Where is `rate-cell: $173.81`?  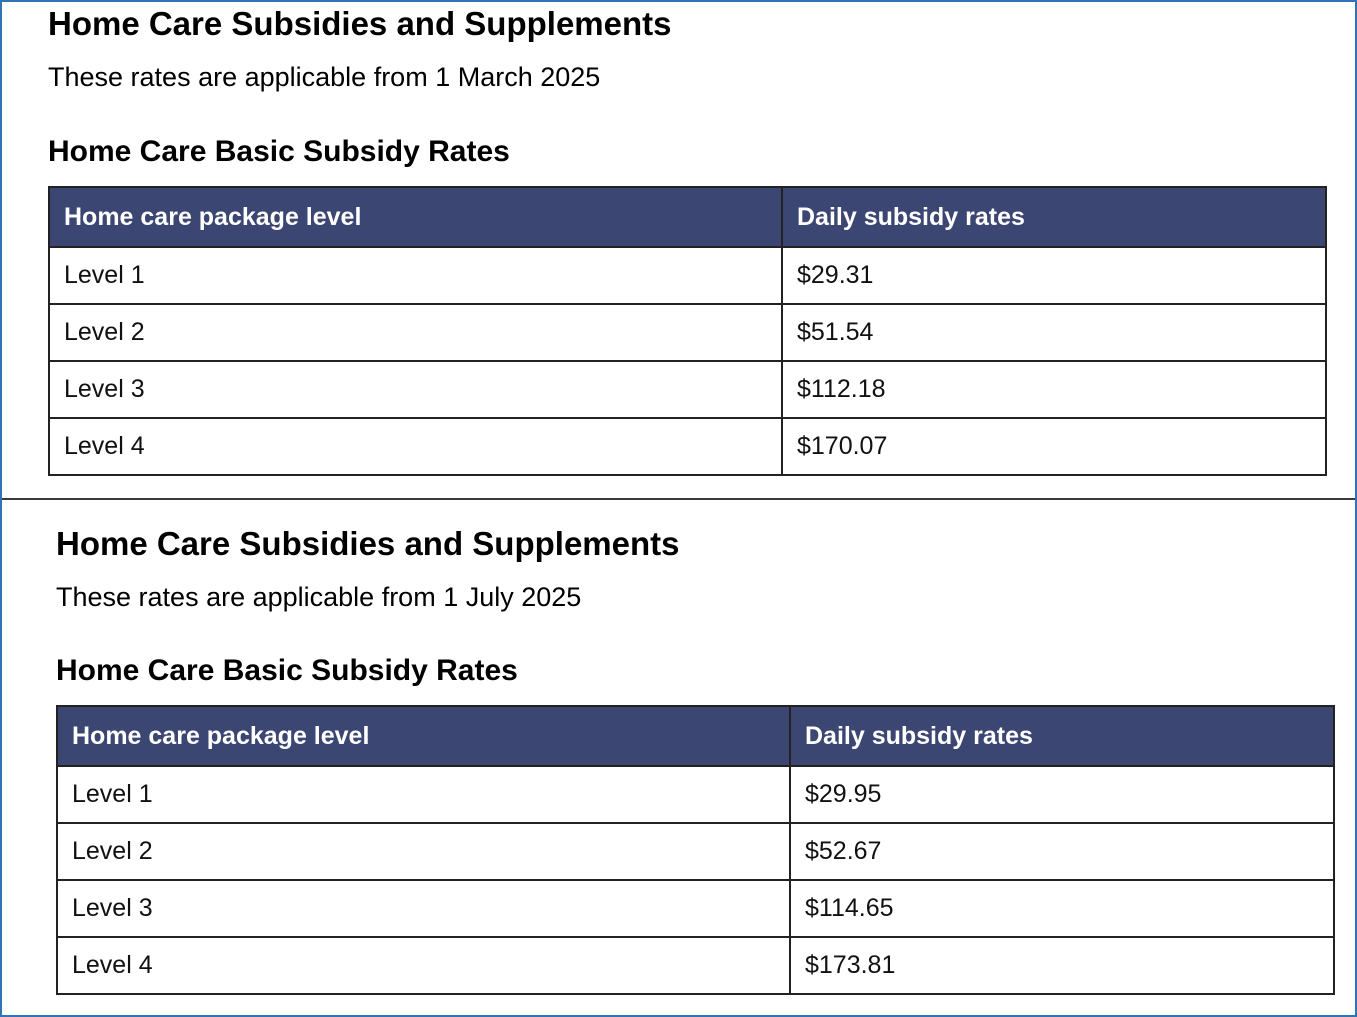 rate-cell: $173.81 is located at coordinates (1062, 965).